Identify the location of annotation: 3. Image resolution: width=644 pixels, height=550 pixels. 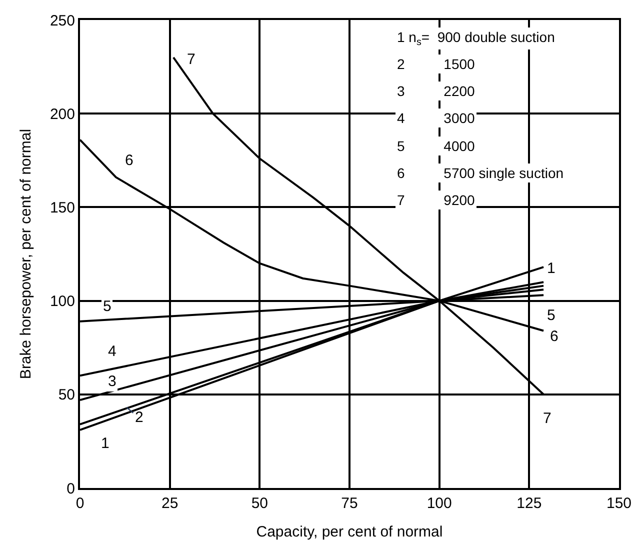
(112, 381).